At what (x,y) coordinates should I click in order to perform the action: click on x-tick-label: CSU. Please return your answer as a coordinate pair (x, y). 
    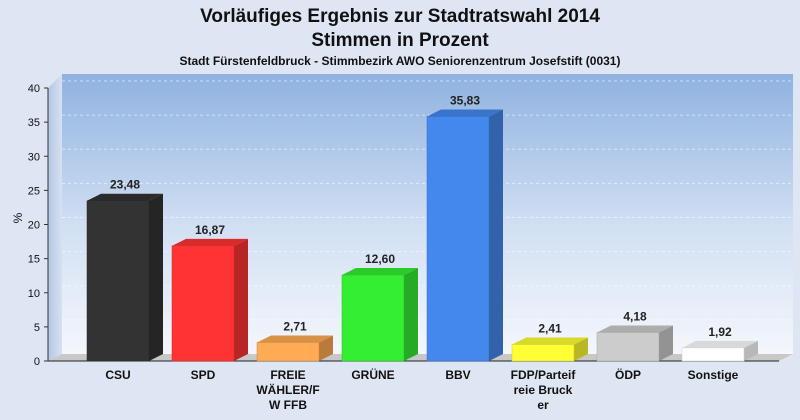
    Looking at the image, I should click on (117, 375).